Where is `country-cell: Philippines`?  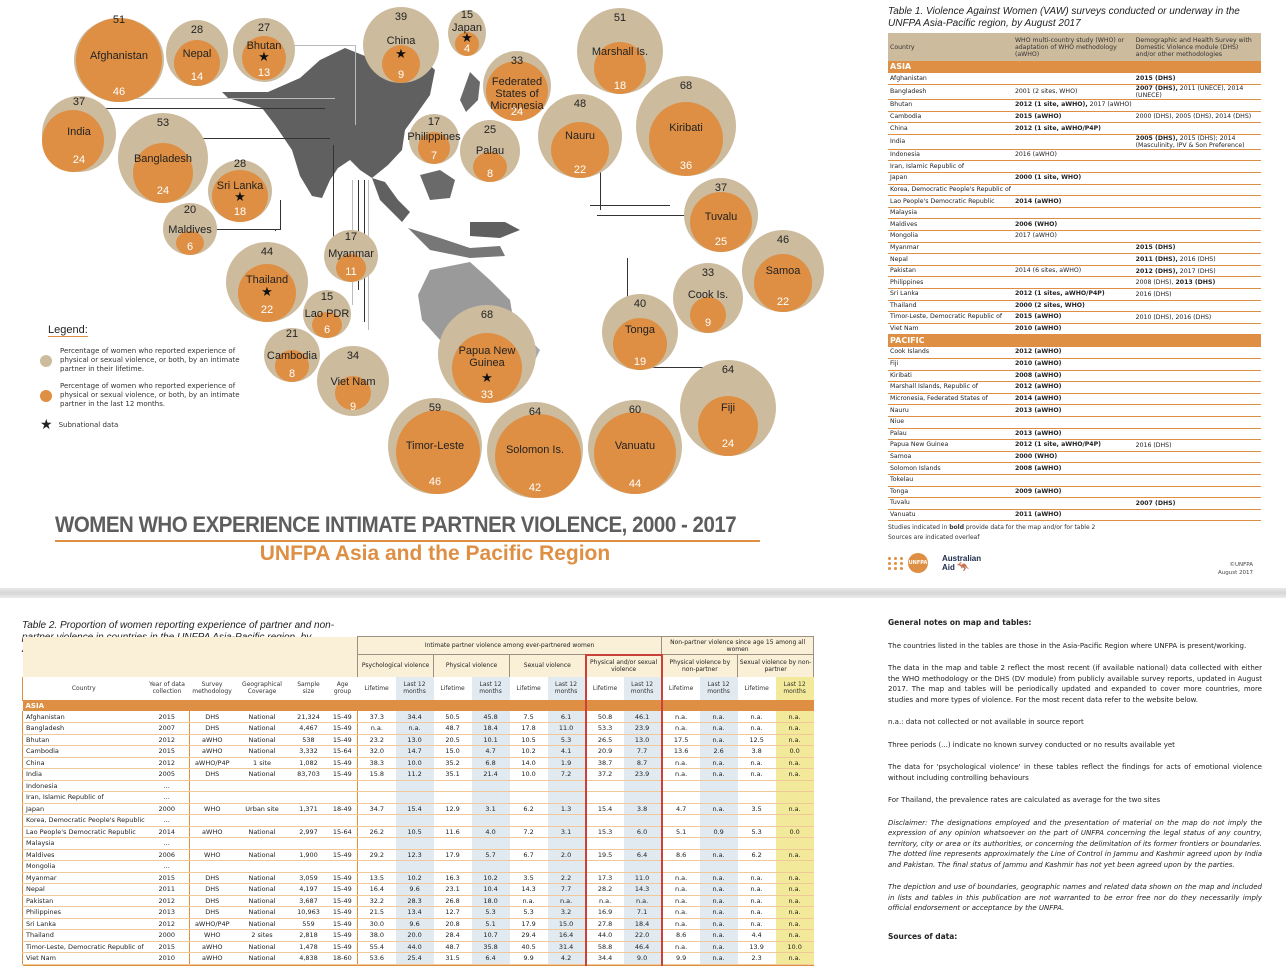 country-cell: Philippines is located at coordinates (950, 282).